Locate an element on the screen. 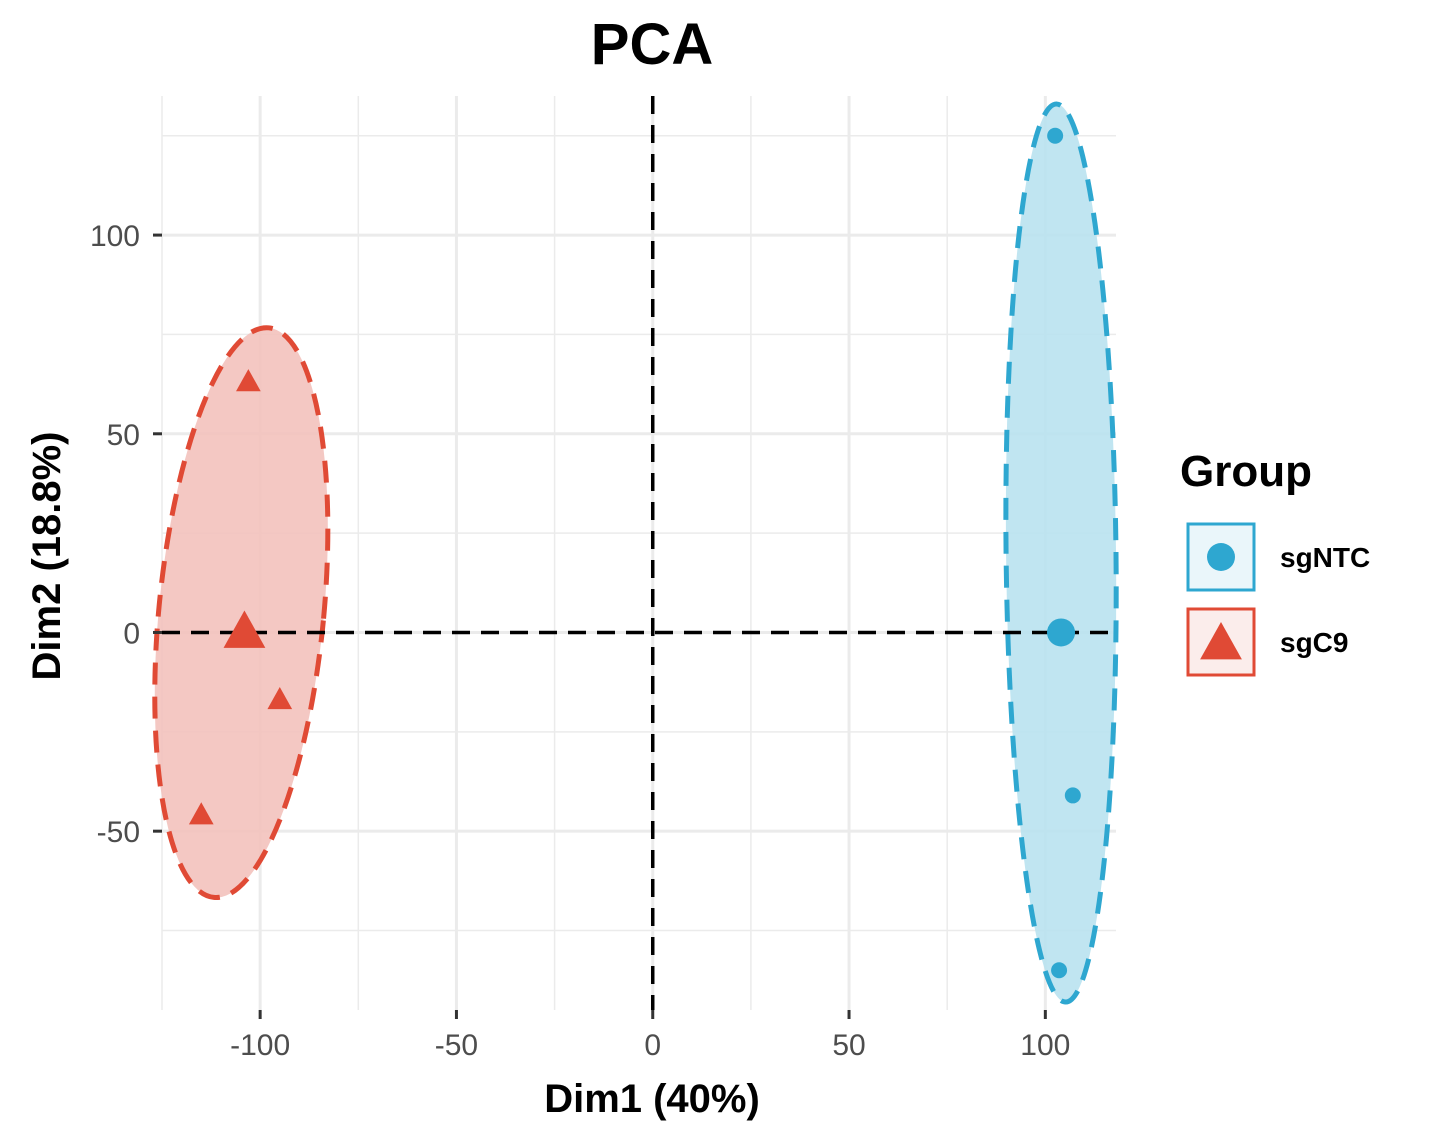 This screenshot has height=1140, width=1440. y-tick-label: 100 is located at coordinates (115, 236).